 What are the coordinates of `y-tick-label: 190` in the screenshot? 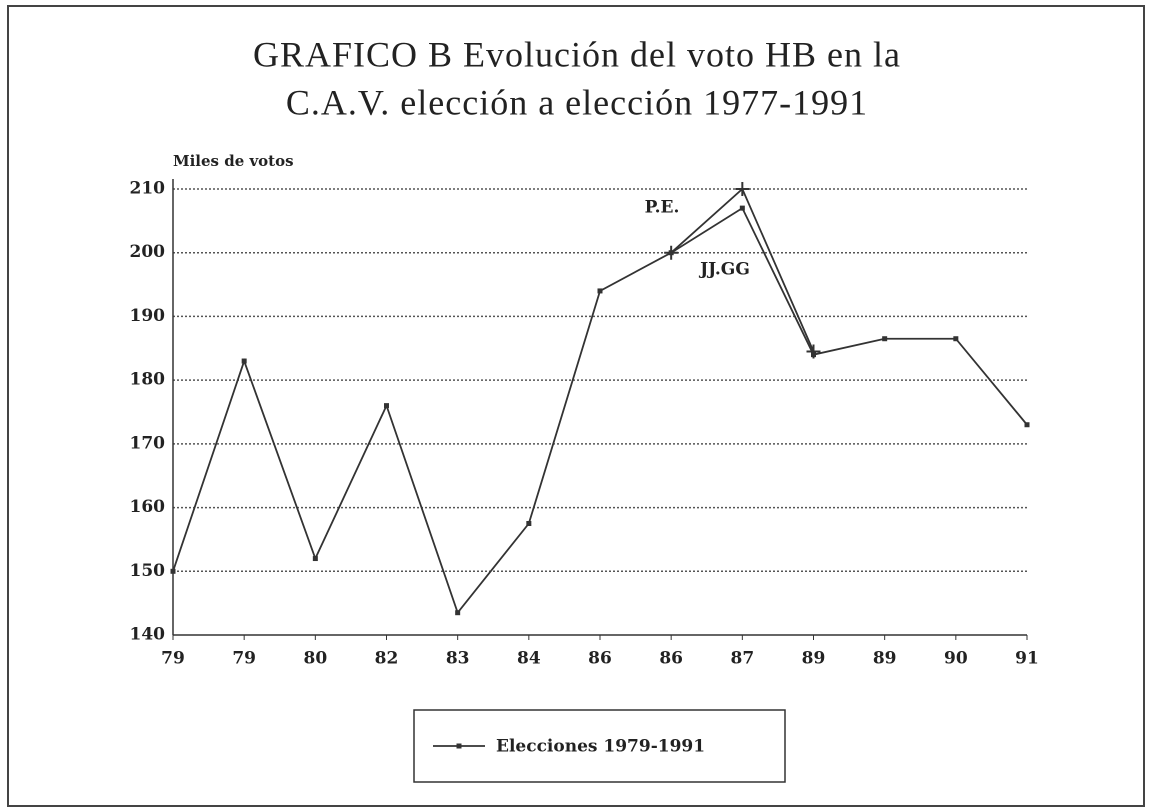 It's located at (148, 316).